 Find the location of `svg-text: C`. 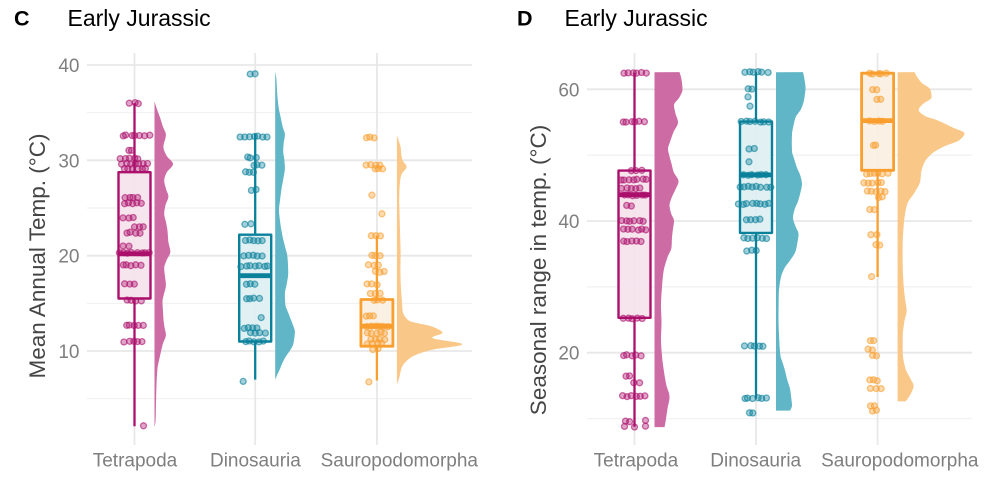

svg-text: C is located at coordinates (22, 19).